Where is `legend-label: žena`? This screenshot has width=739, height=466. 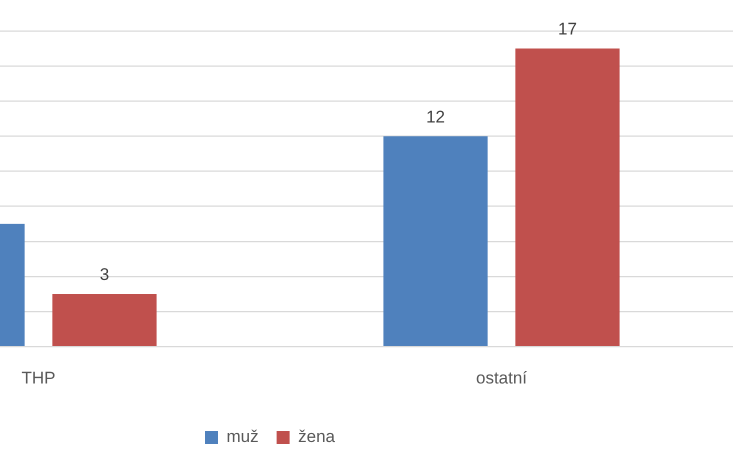 legend-label: žena is located at coordinates (317, 436).